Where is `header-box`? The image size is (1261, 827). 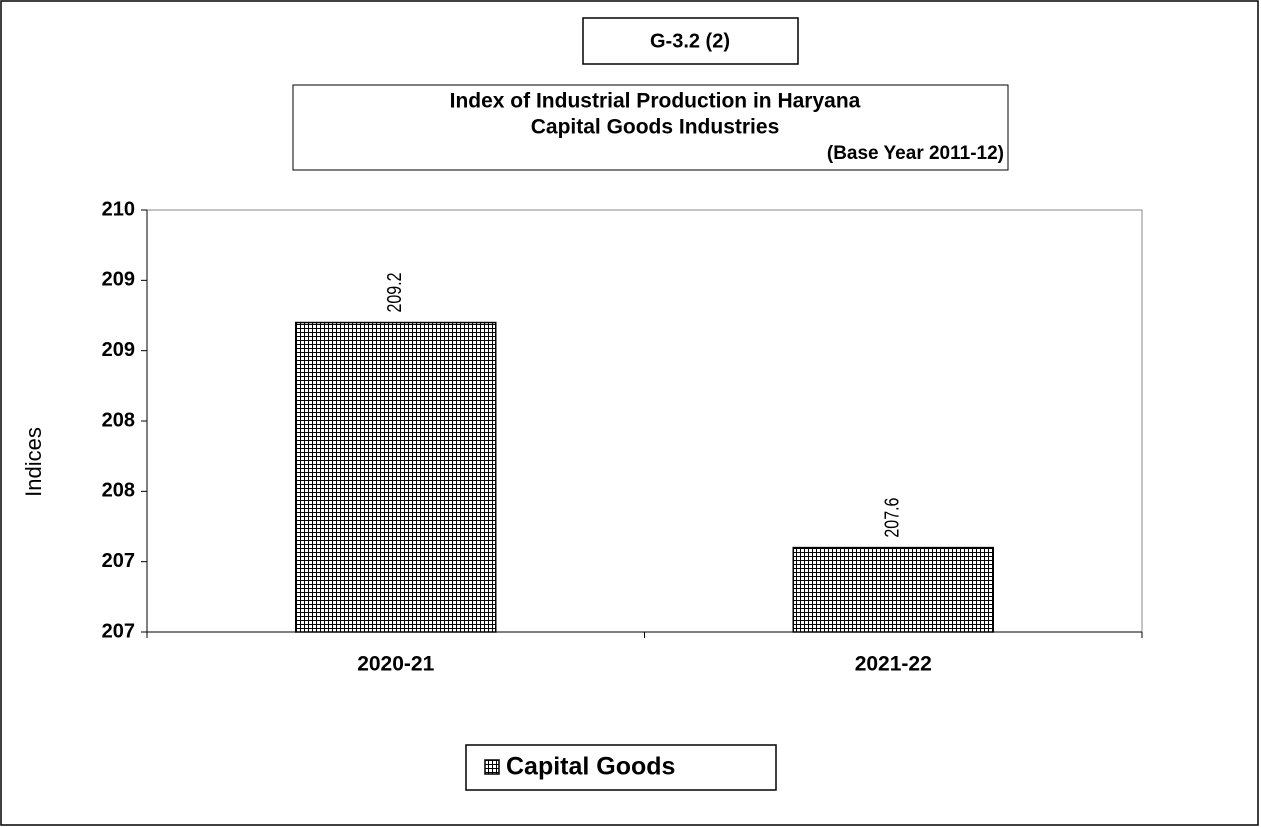 header-box is located at coordinates (690, 41).